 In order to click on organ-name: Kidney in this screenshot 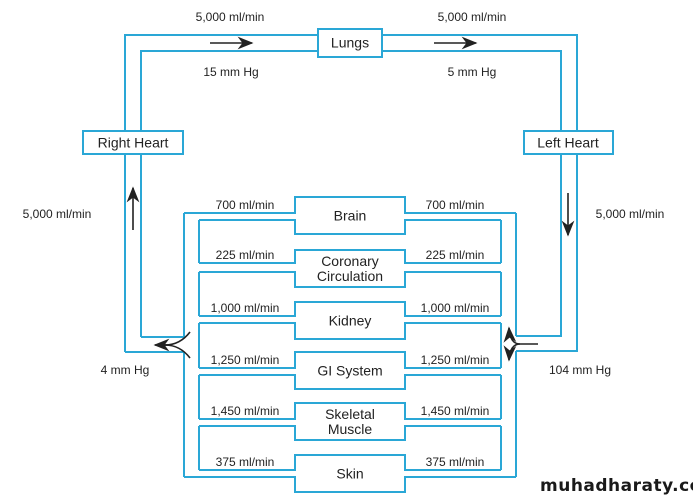, I will do `click(350, 320)`.